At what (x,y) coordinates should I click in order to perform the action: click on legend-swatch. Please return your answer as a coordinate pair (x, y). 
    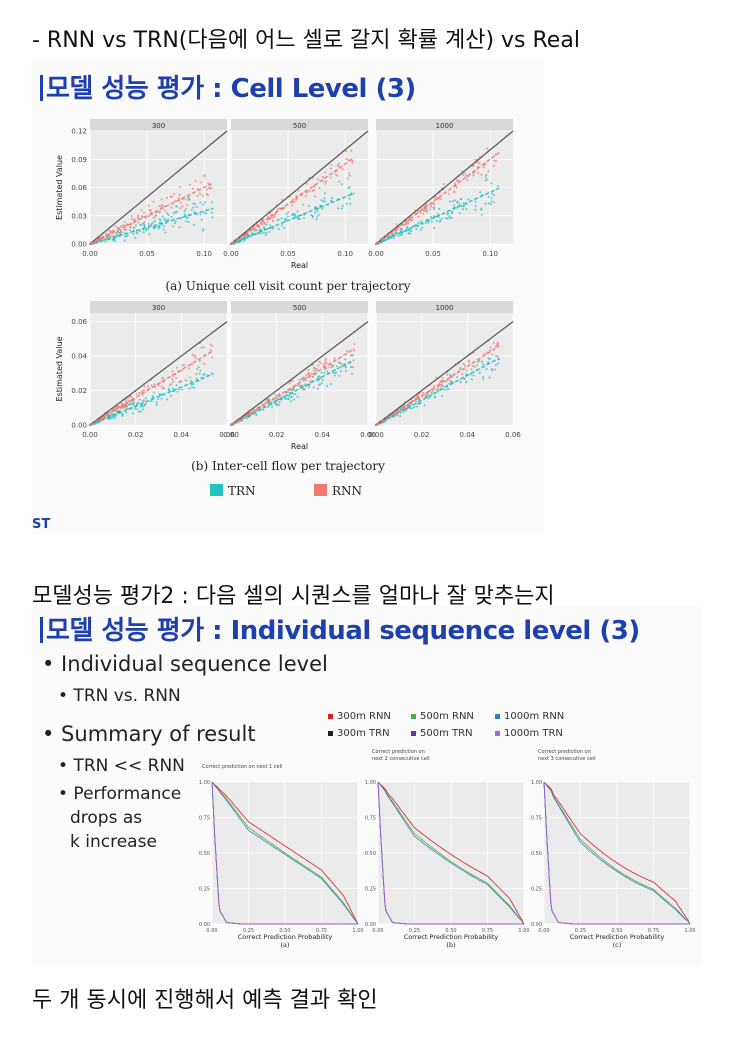
    Looking at the image, I should click on (330, 733).